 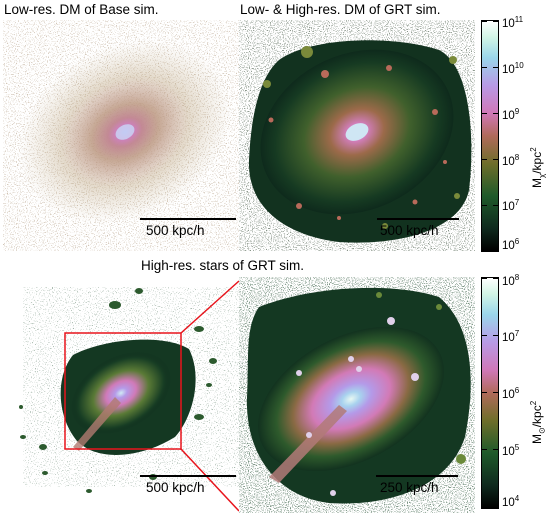 What do you see at coordinates (417, 476) in the screenshot?
I see `bottom-right-scale-bar` at bounding box center [417, 476].